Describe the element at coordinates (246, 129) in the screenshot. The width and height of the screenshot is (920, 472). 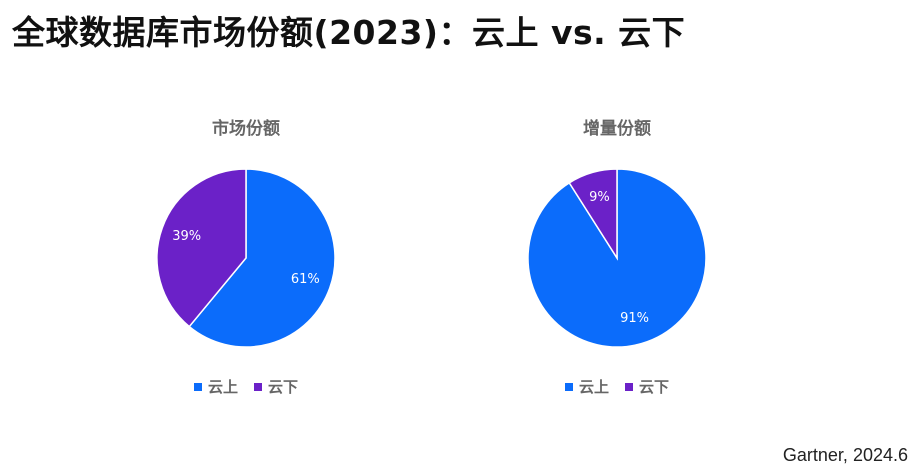
I see `chart-title: 市场份额` at that location.